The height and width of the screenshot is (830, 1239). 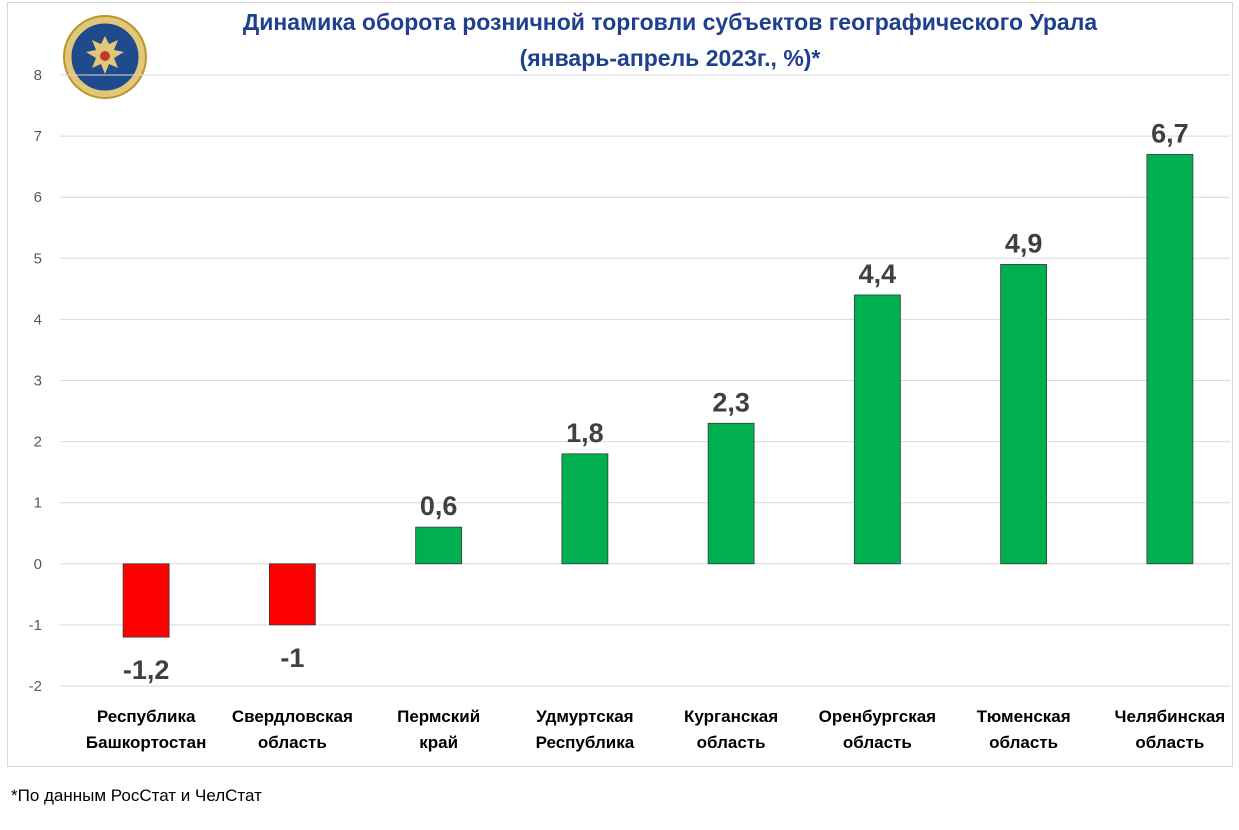 I want to click on x-tick-label: Челябинская, so click(x=1170, y=716).